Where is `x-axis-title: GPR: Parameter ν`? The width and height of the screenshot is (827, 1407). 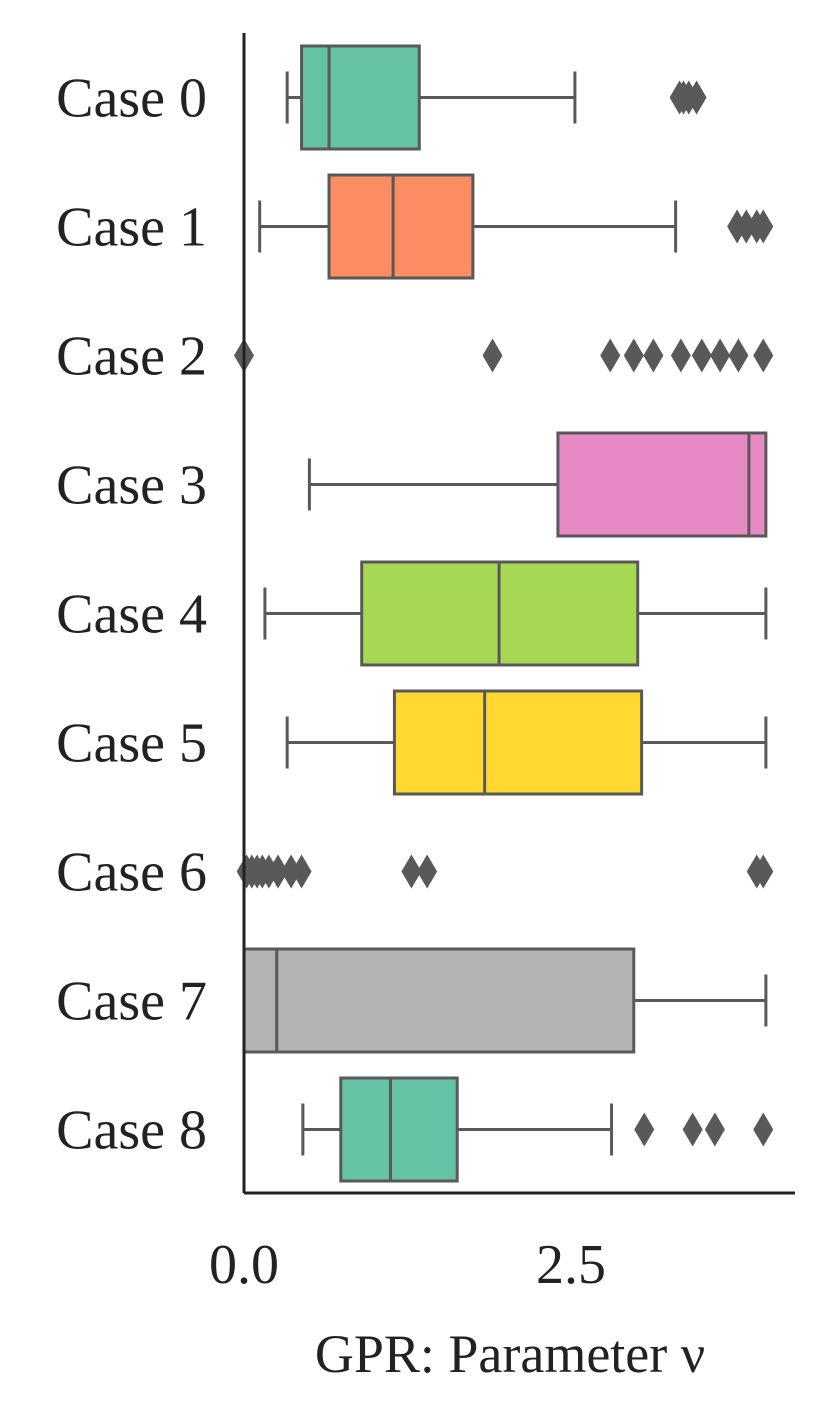
x-axis-title: GPR: Parameter ν is located at coordinates (510, 1354).